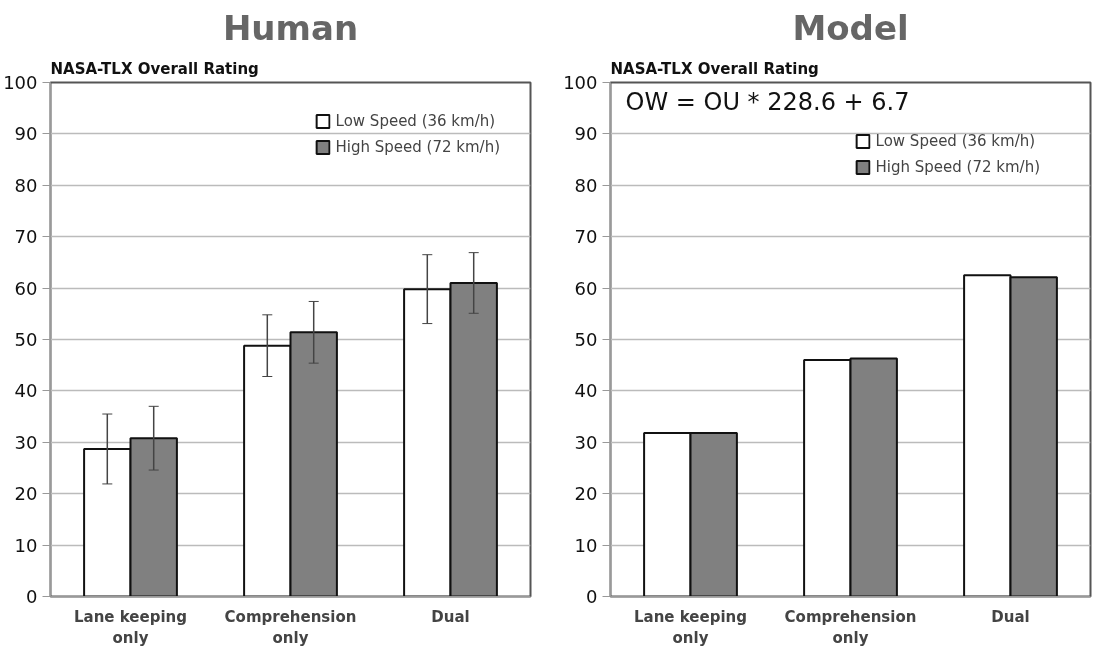 The height and width of the screenshot is (655, 1119). I want to click on chart-title: Human, so click(290, 27).